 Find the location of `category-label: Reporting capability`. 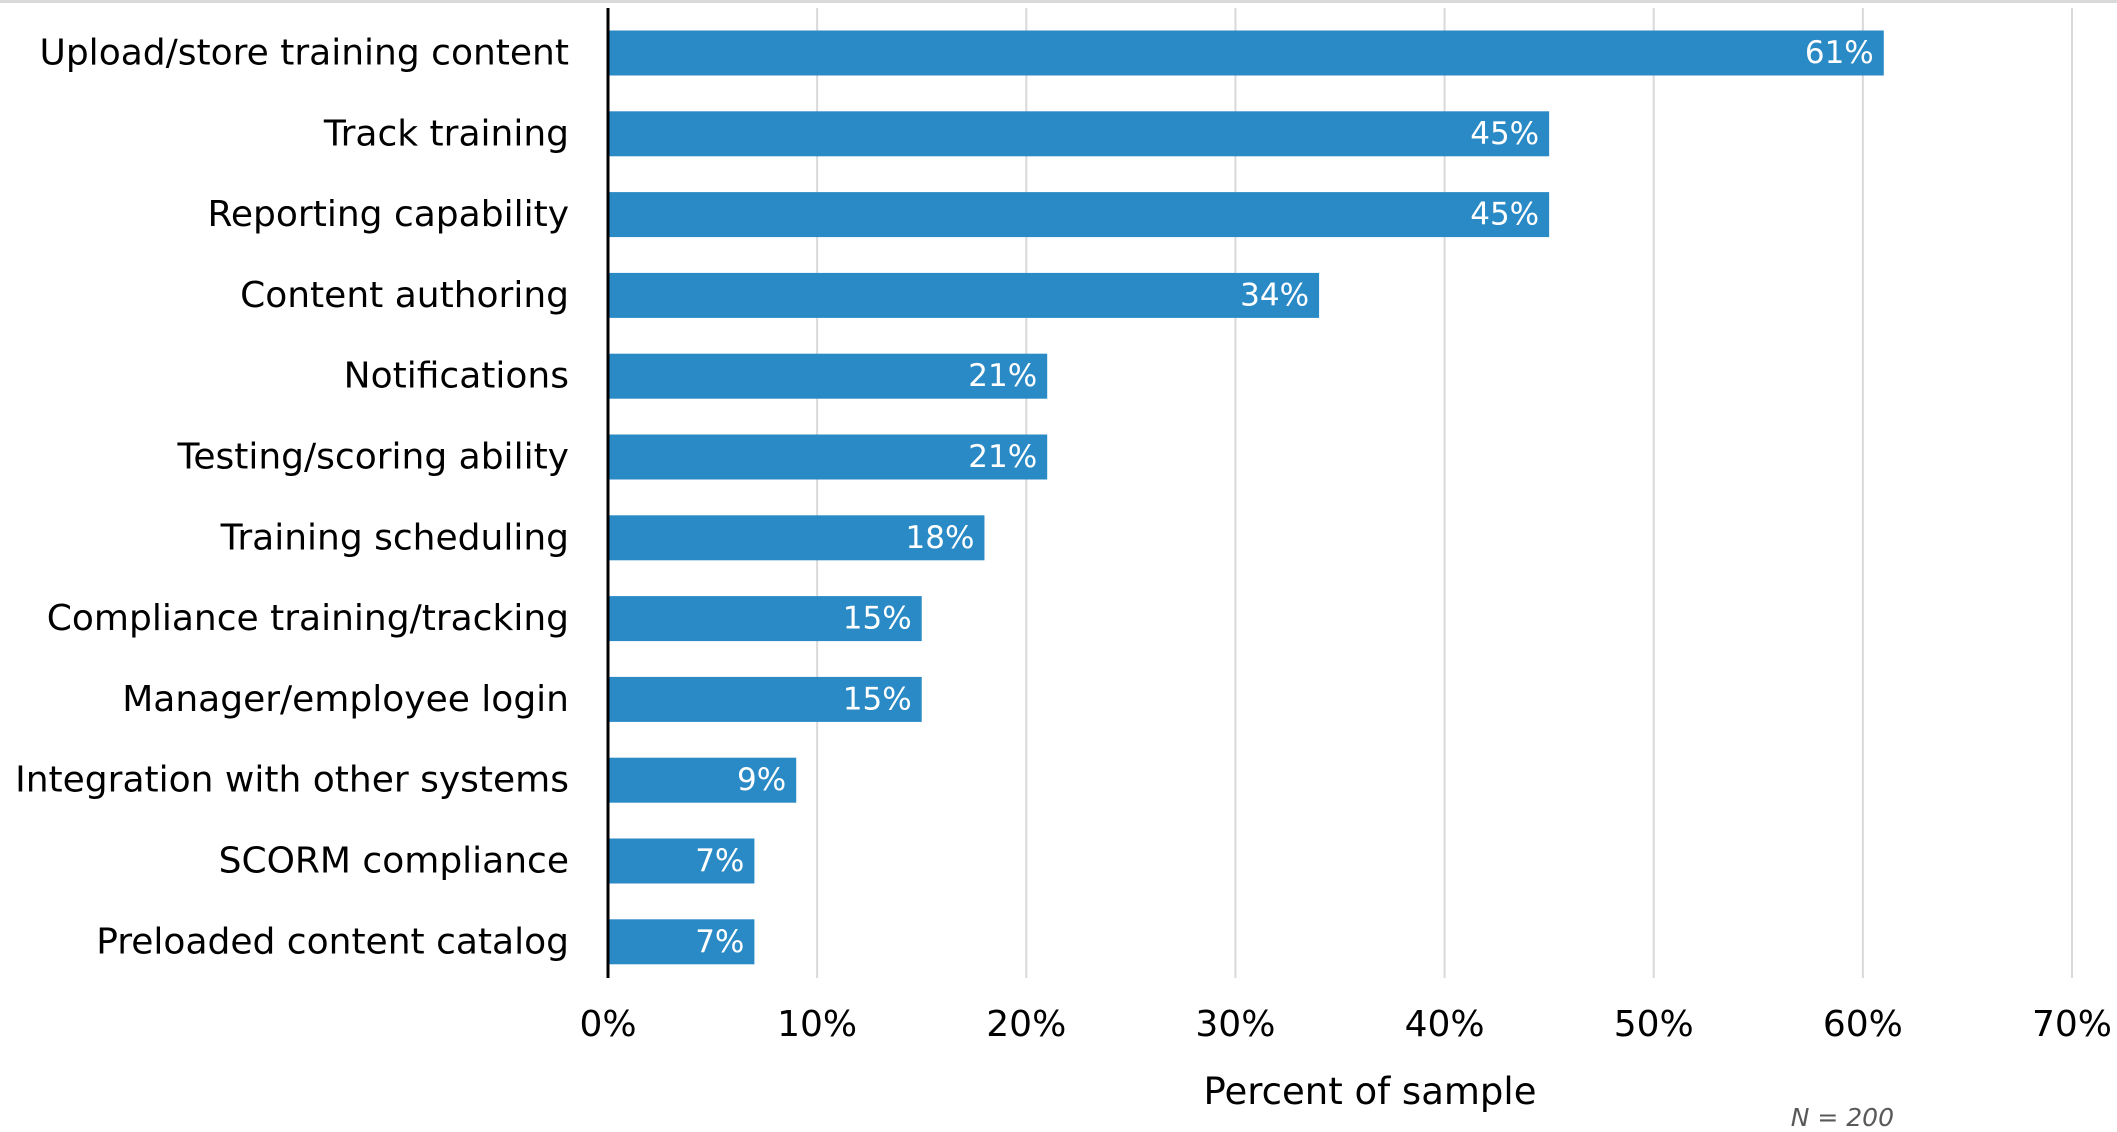

category-label: Reporting capability is located at coordinates (389, 214).